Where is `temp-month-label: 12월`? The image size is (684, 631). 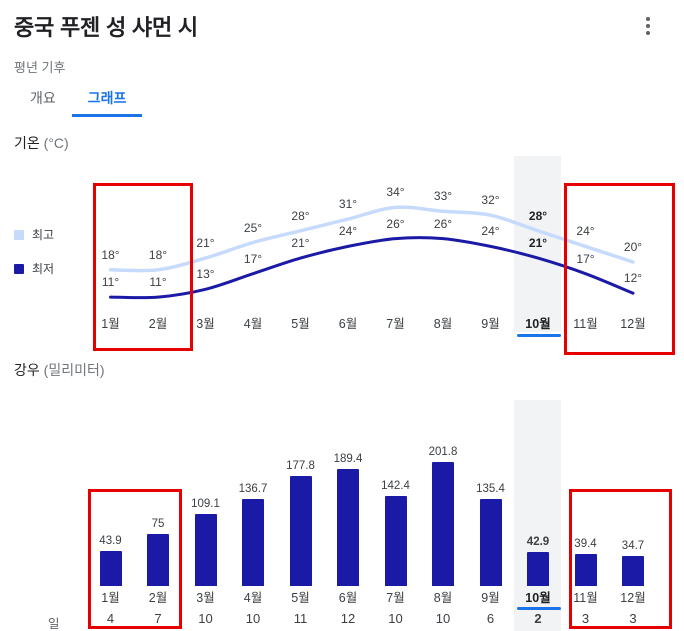 temp-month-label: 12월 is located at coordinates (633, 324).